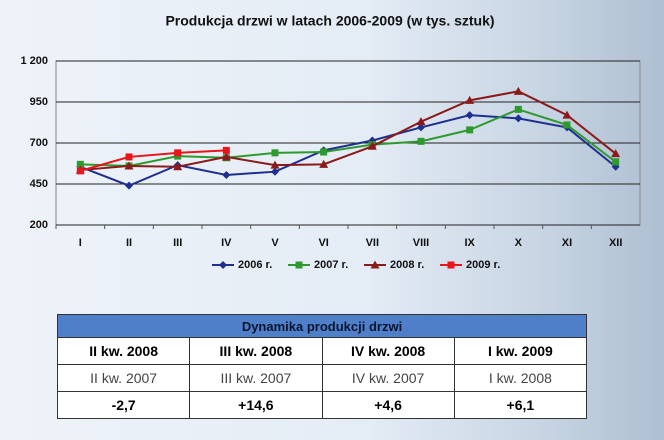  I want to click on table-row: -2,7 +14,6 +4,6 +6,1, so click(322, 405).